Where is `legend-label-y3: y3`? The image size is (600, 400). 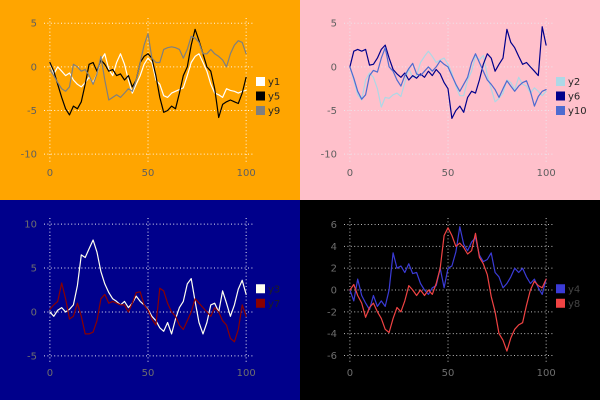 legend-label-y3: y3 is located at coordinates (274, 289).